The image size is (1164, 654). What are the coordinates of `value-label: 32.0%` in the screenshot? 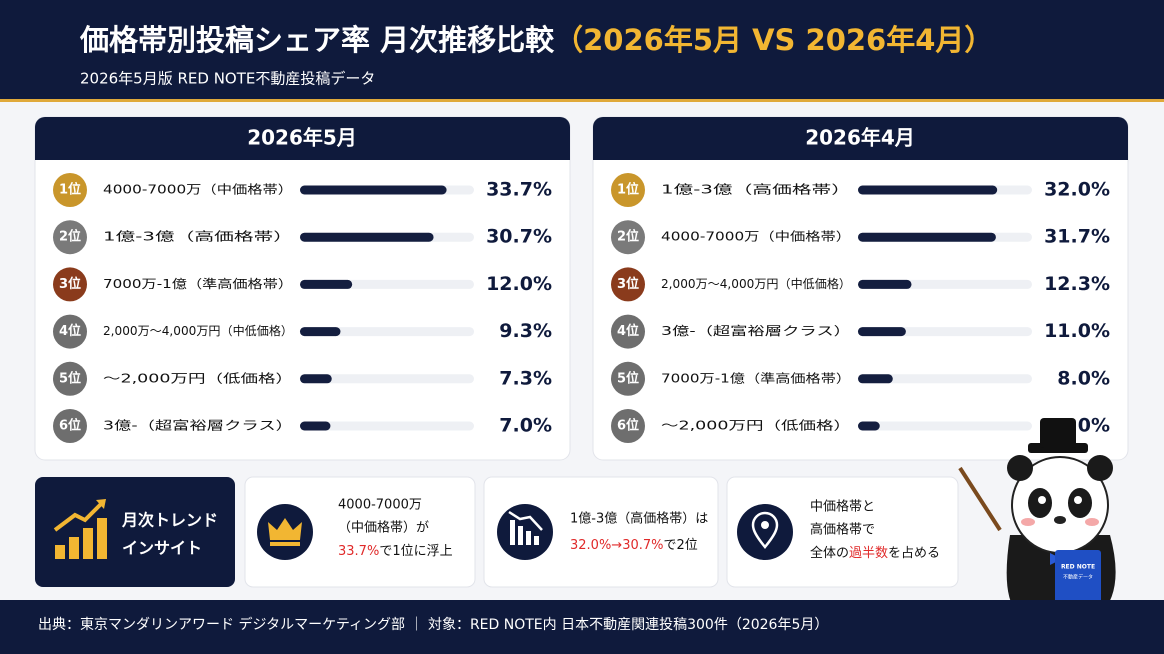 It's located at (1077, 190).